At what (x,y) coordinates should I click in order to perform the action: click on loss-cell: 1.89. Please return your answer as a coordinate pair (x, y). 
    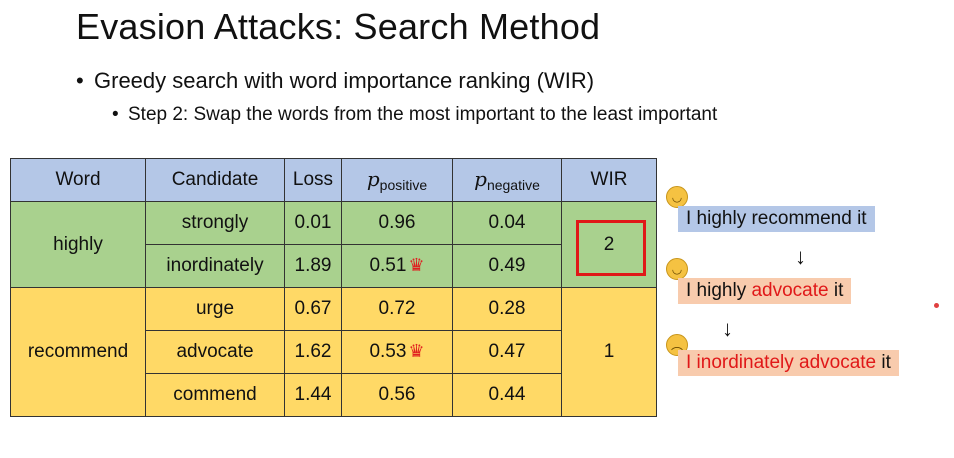
    Looking at the image, I should click on (313, 266).